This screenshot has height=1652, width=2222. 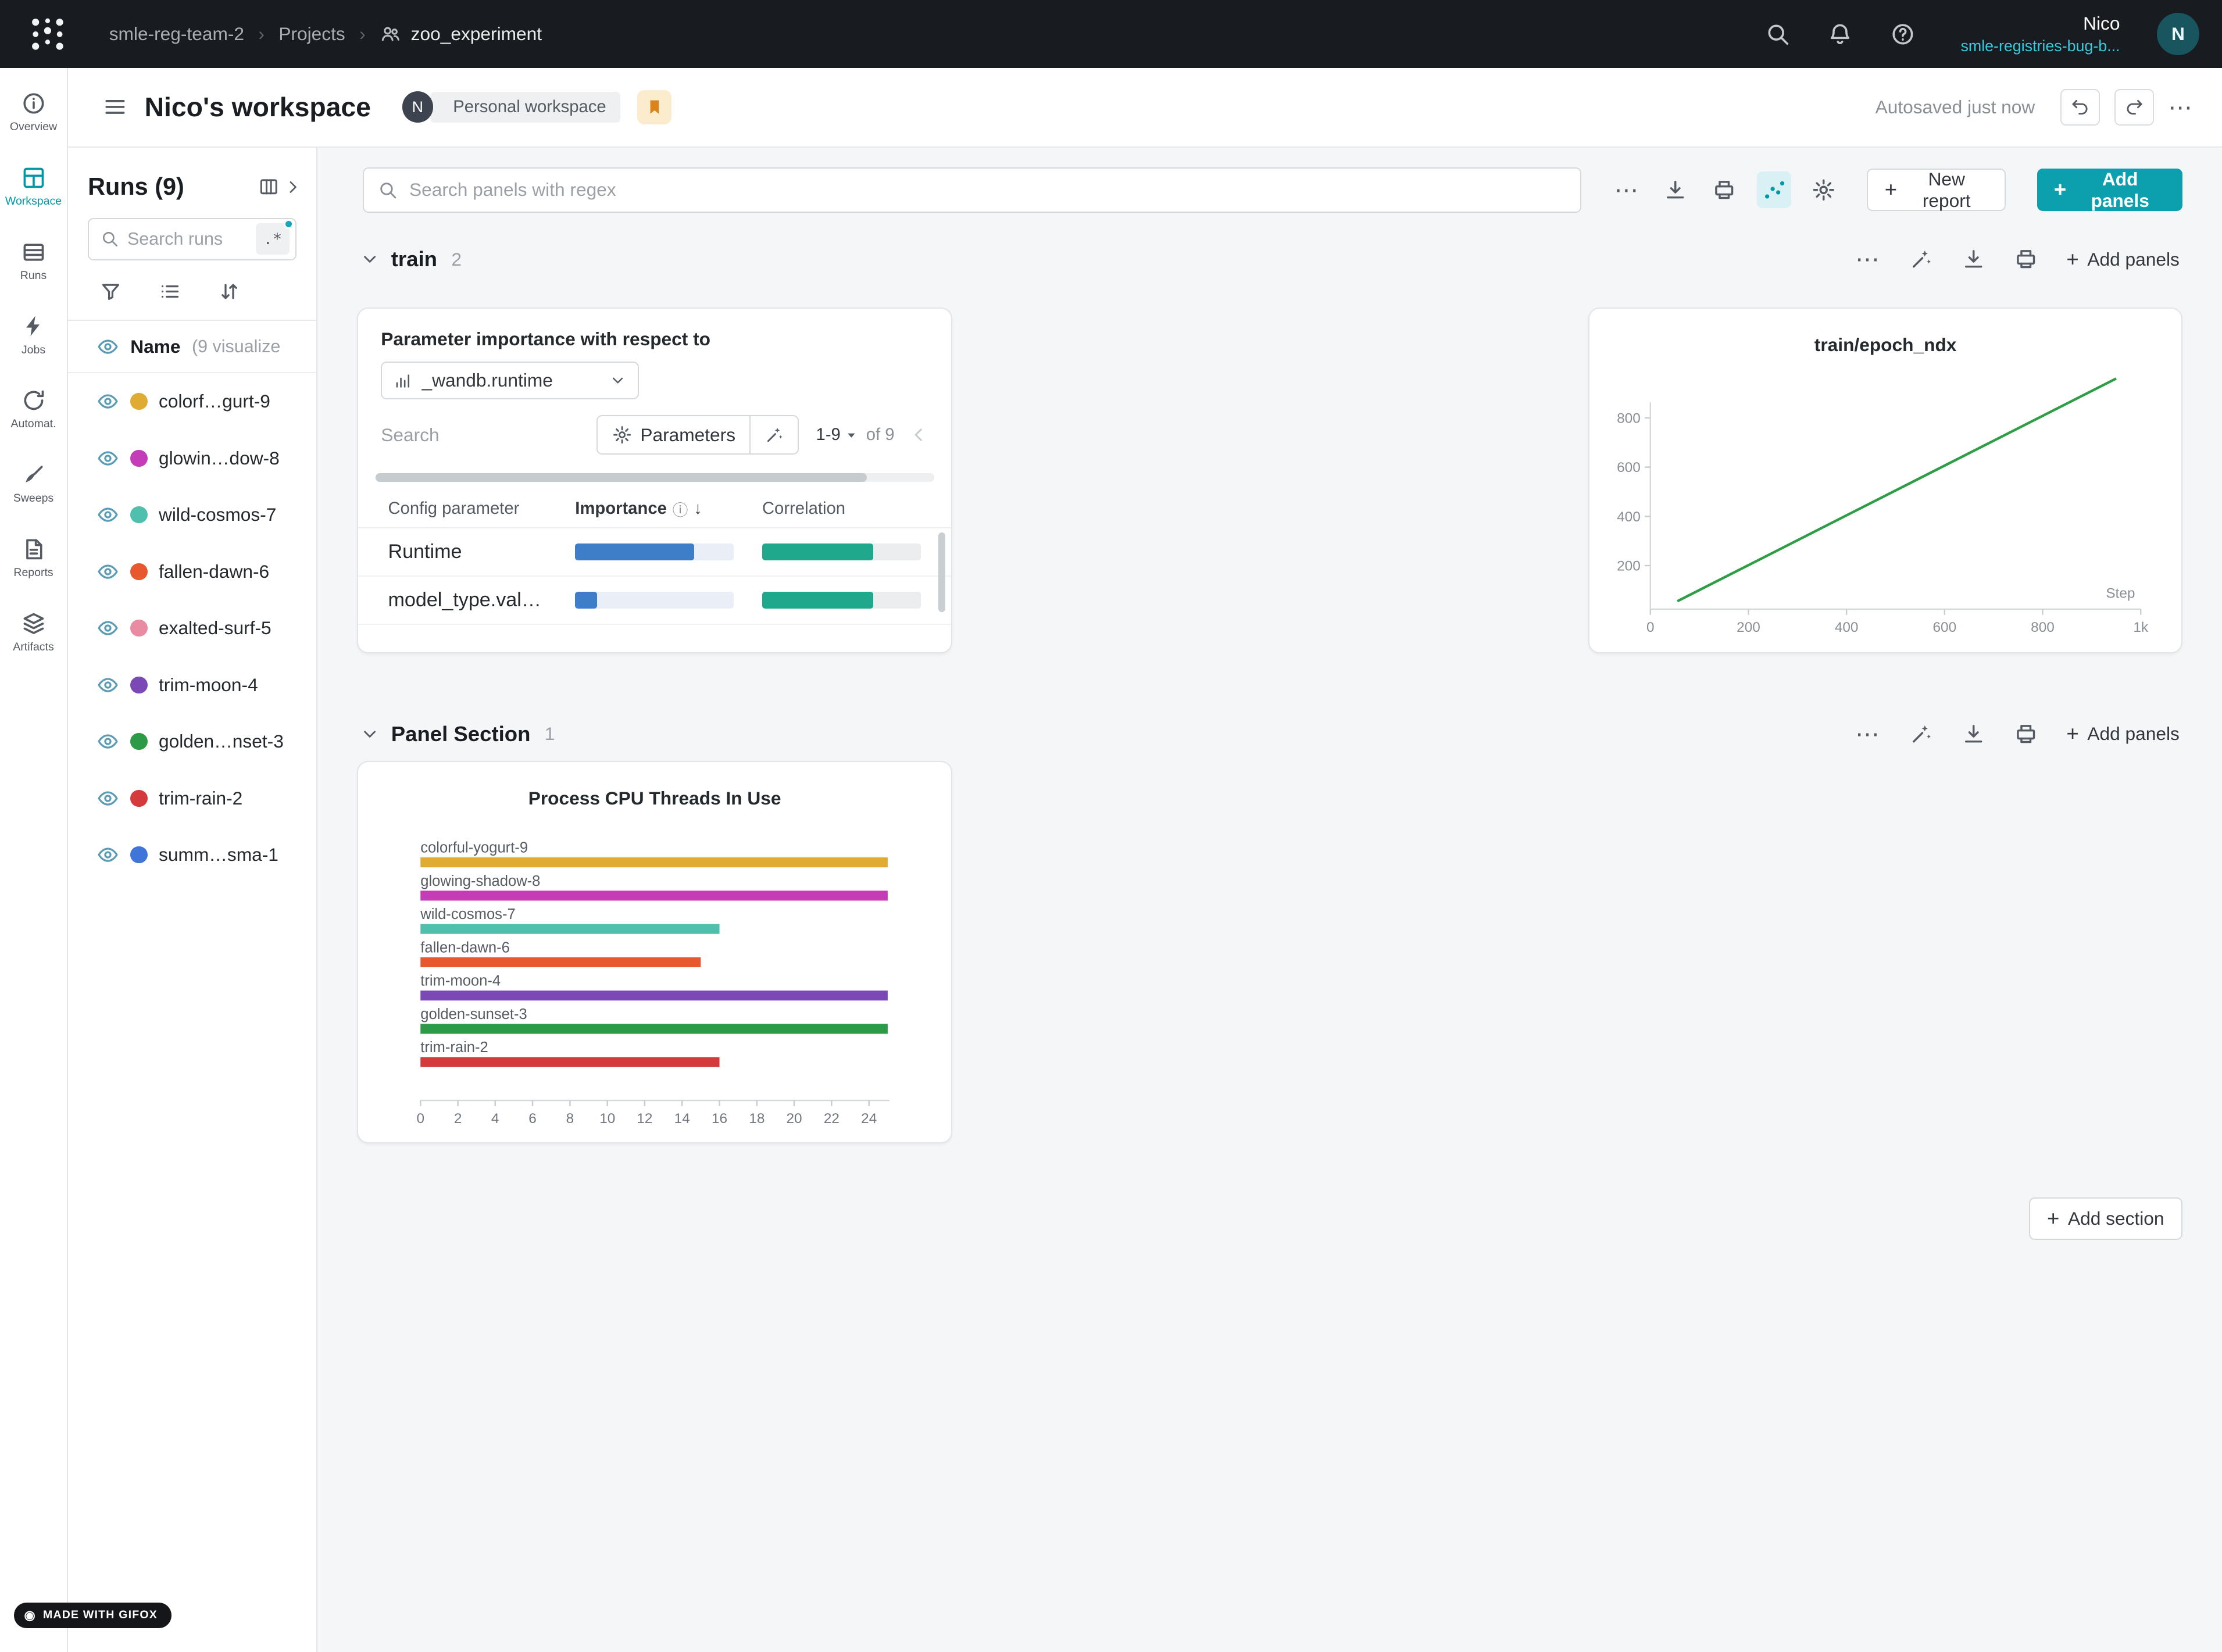 What do you see at coordinates (403, 380) in the screenshot?
I see `bar-chart-icon` at bounding box center [403, 380].